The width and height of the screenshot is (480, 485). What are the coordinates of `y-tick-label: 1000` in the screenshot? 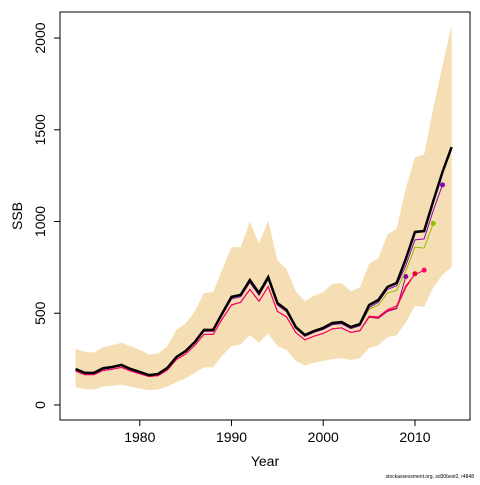 It's located at (40, 221).